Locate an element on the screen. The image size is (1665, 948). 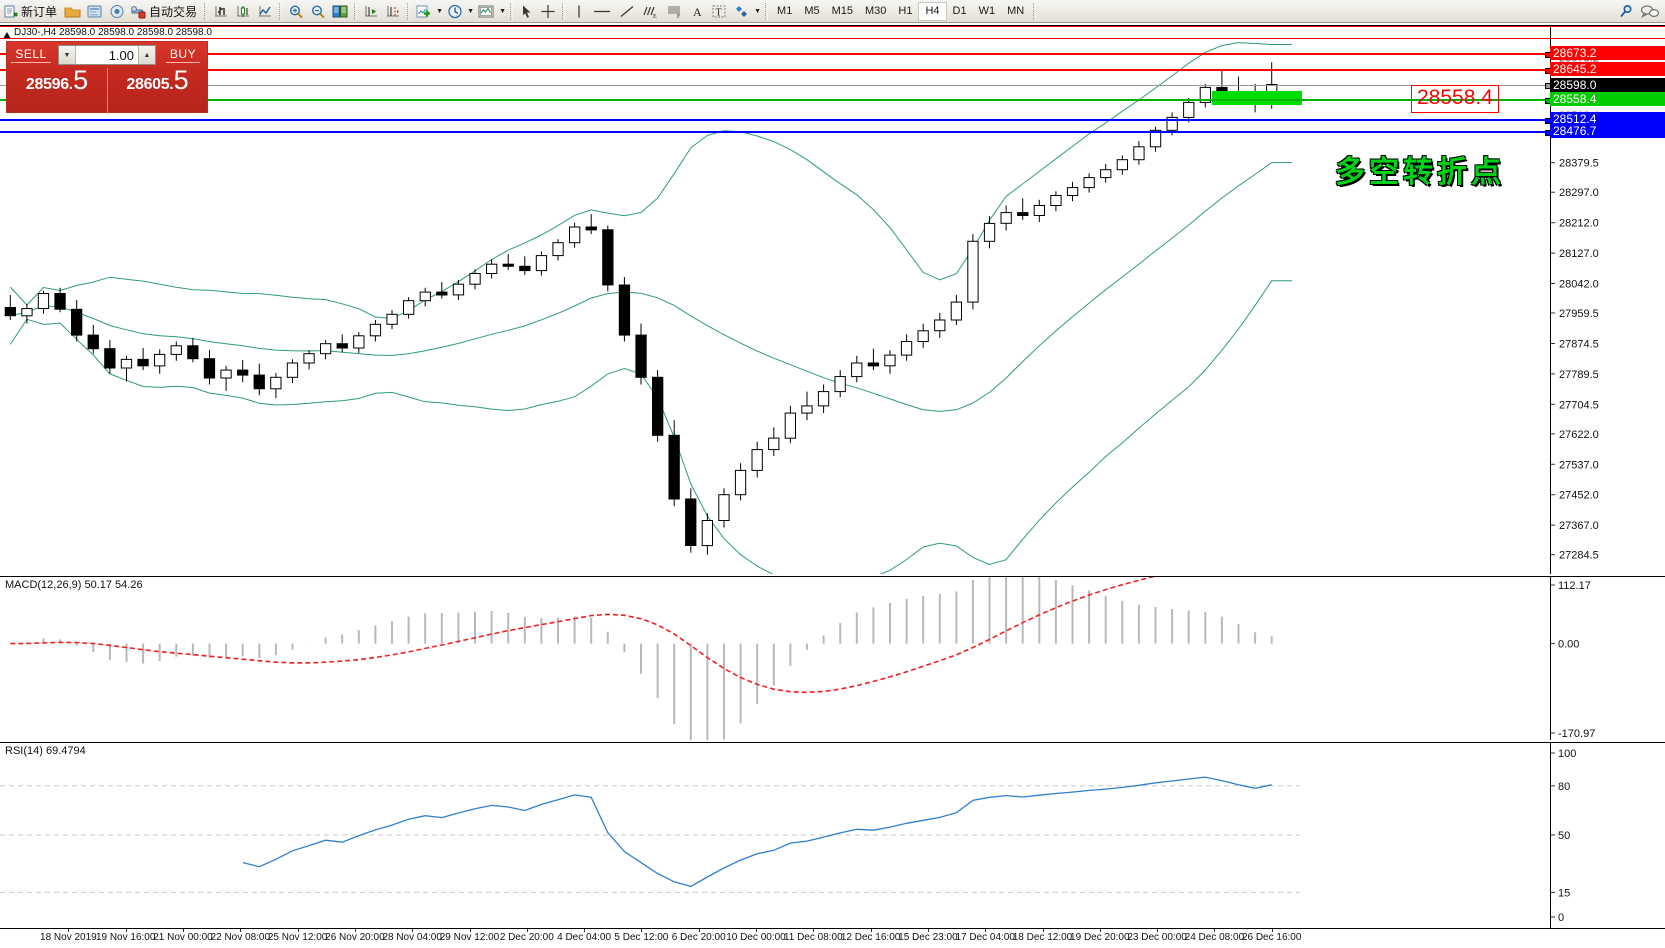
candlestick-chart-icon is located at coordinates (243, 11).